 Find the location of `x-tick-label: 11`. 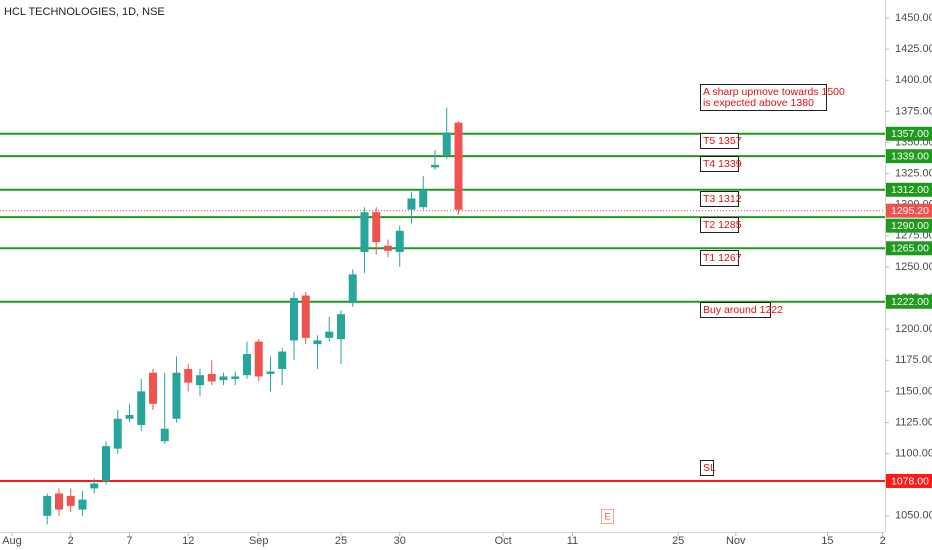

x-tick-label: 11 is located at coordinates (572, 541).